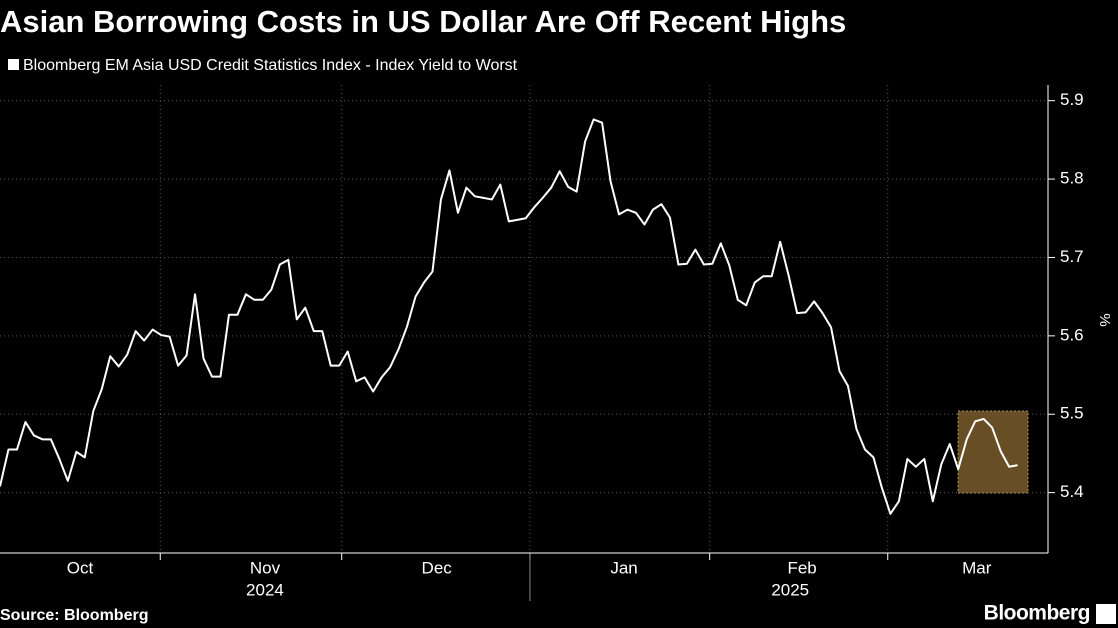 This screenshot has width=1118, height=628. I want to click on y-tick-label: 5.6, so click(1072, 334).